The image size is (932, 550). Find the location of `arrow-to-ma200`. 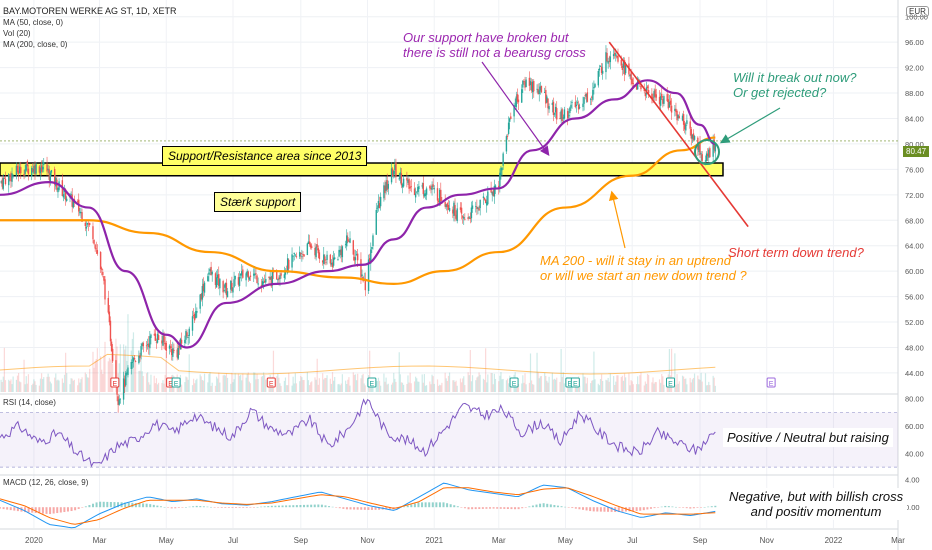

arrow-to-ma200 is located at coordinates (617, 219).